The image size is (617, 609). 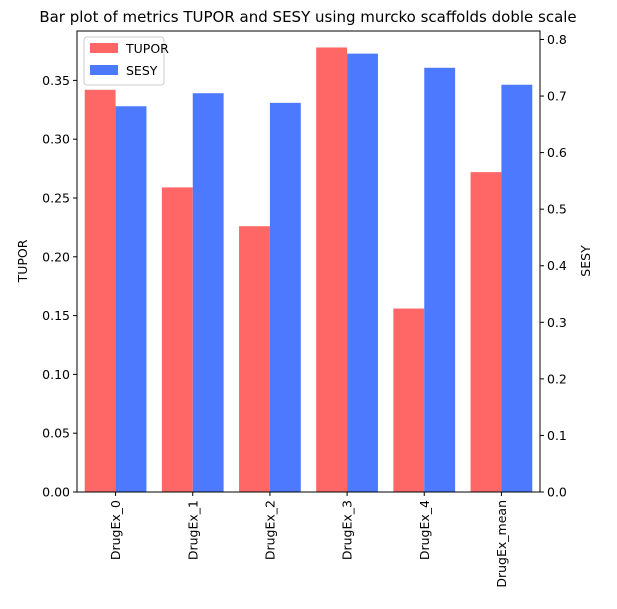 What do you see at coordinates (486, 332) in the screenshot?
I see `bar-tupor-drugex-mean` at bounding box center [486, 332].